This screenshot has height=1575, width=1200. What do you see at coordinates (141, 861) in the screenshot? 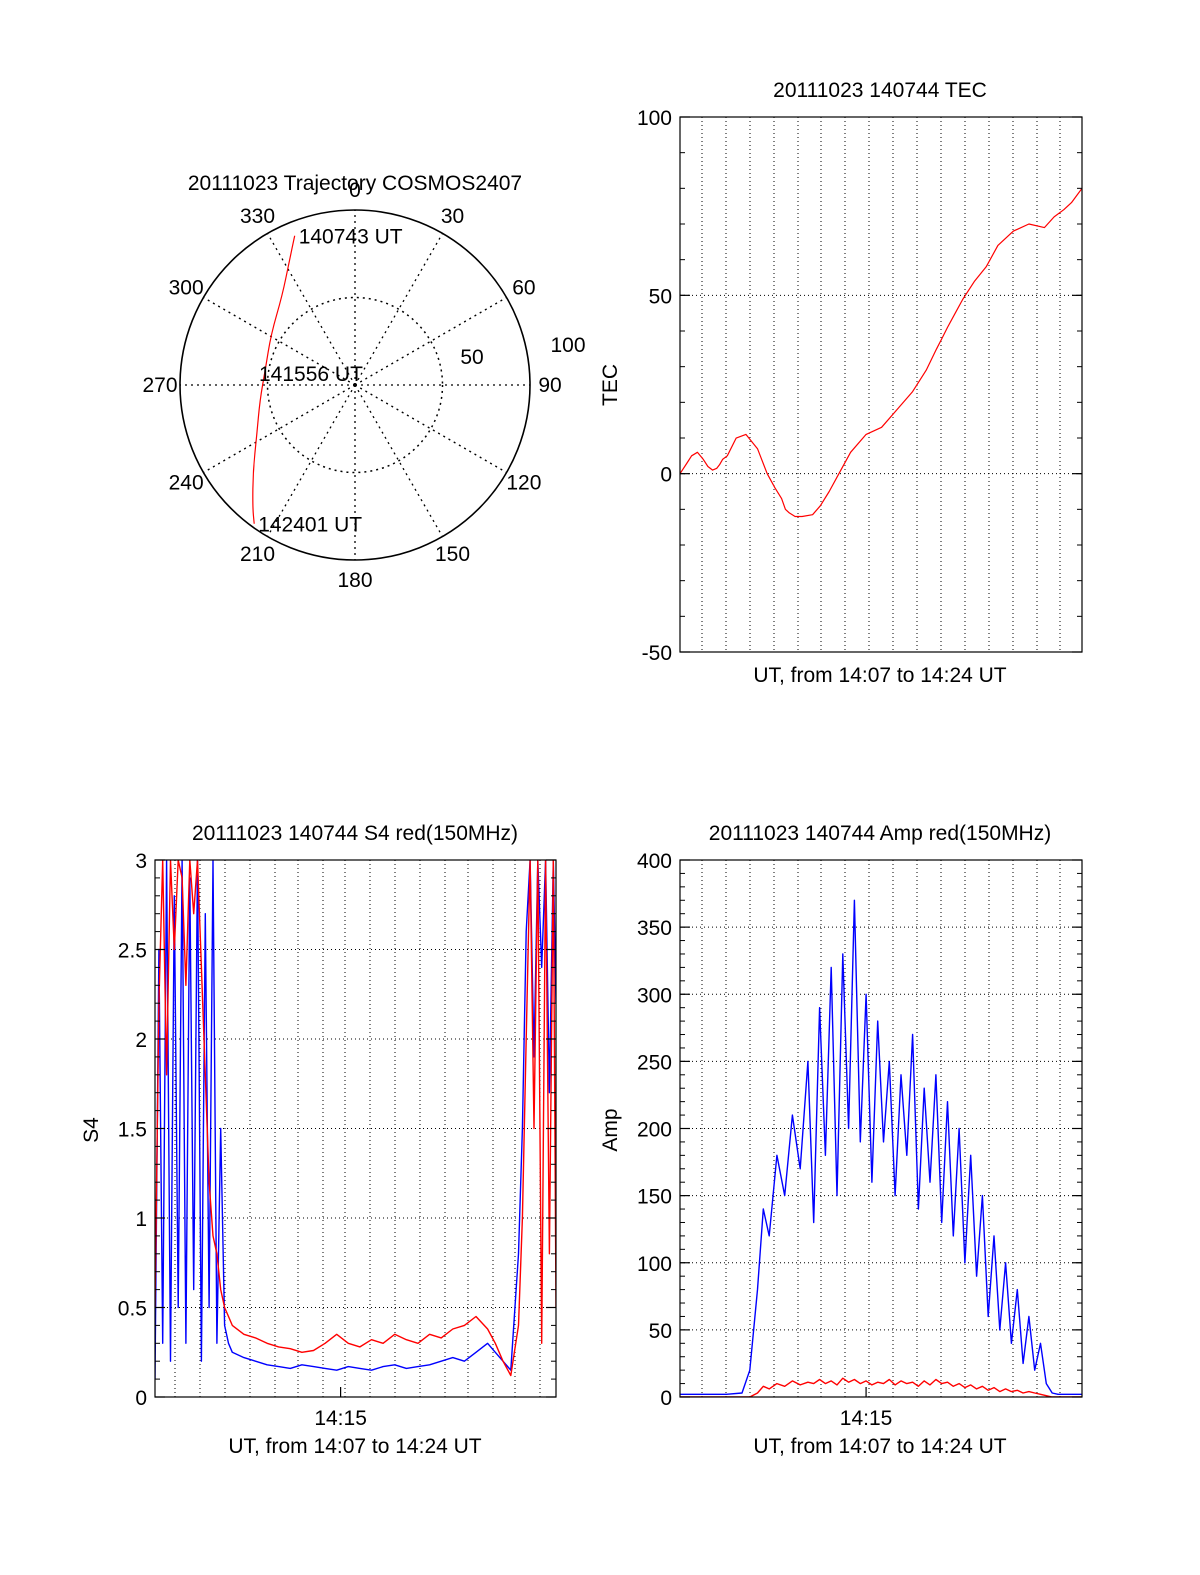
I see `y-tick-label: 3` at bounding box center [141, 861].